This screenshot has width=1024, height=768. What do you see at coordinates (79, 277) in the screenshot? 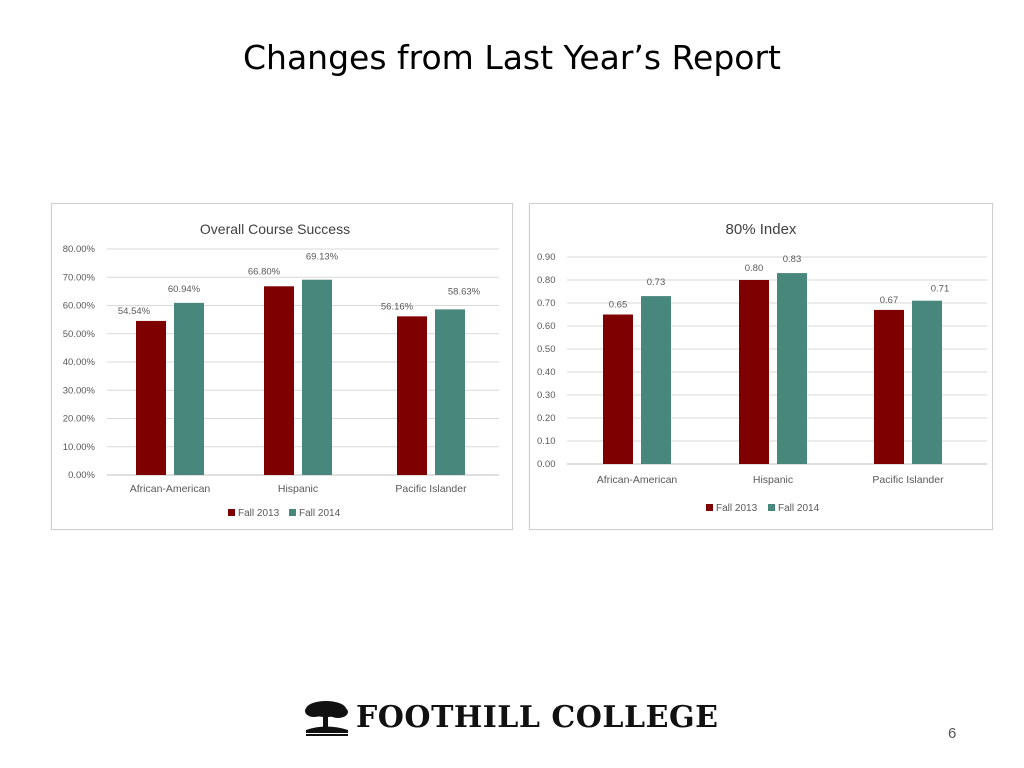
I see `y-tick-label: 70.00%` at bounding box center [79, 277].